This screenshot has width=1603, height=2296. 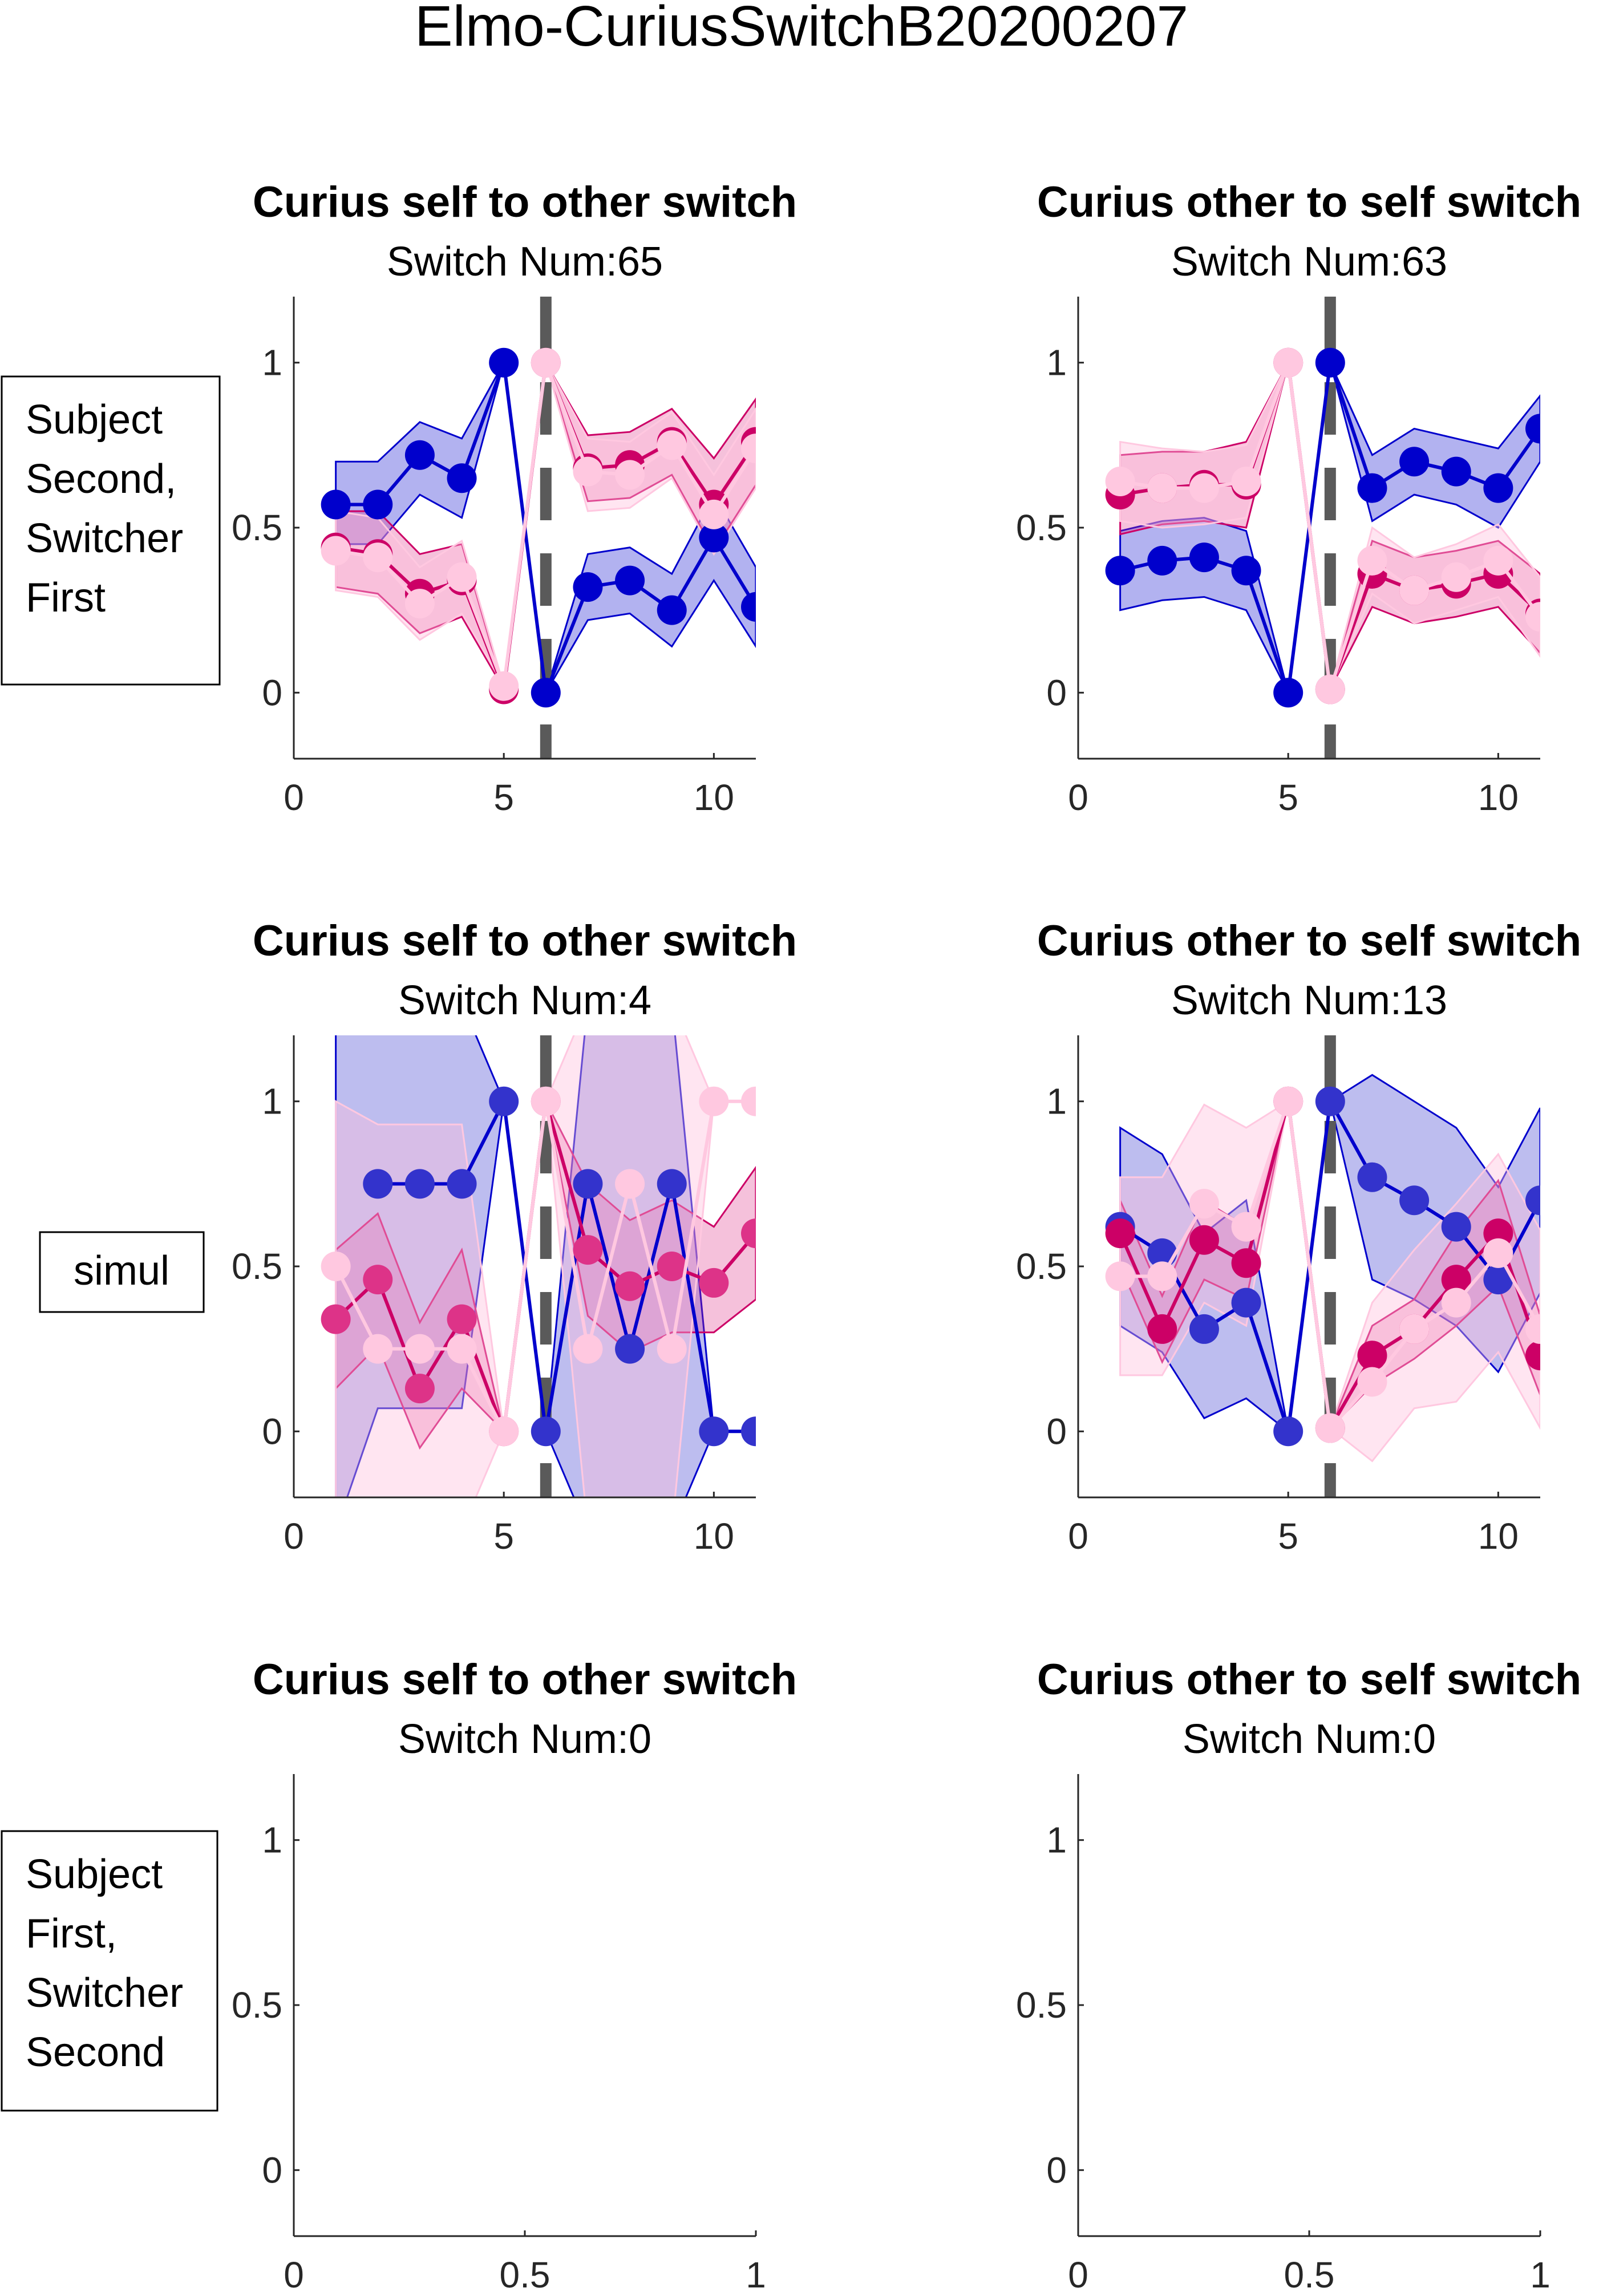 I want to click on row-label-line: Second,, so click(x=101, y=479).